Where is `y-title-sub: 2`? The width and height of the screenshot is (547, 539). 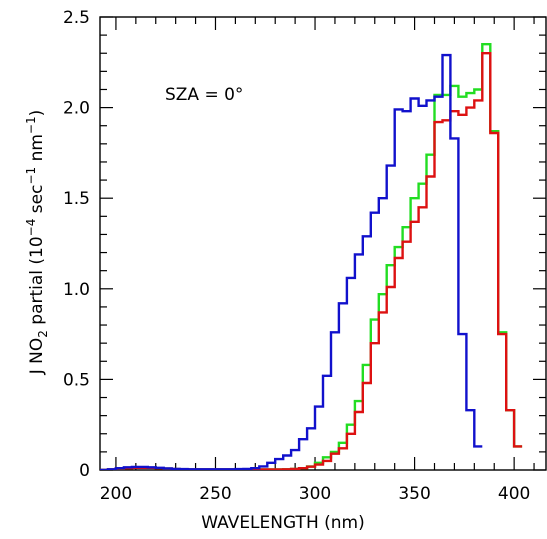 y-title-sub: 2 is located at coordinates (43, 334).